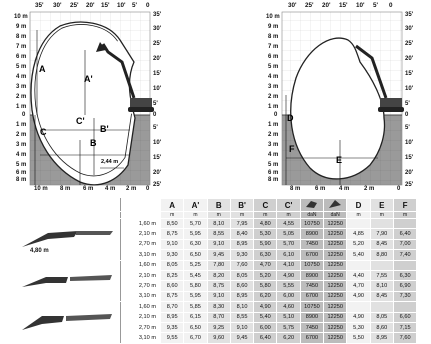 The image size is (431, 344). I want to click on table-cell: 9,60, so click(218, 338).